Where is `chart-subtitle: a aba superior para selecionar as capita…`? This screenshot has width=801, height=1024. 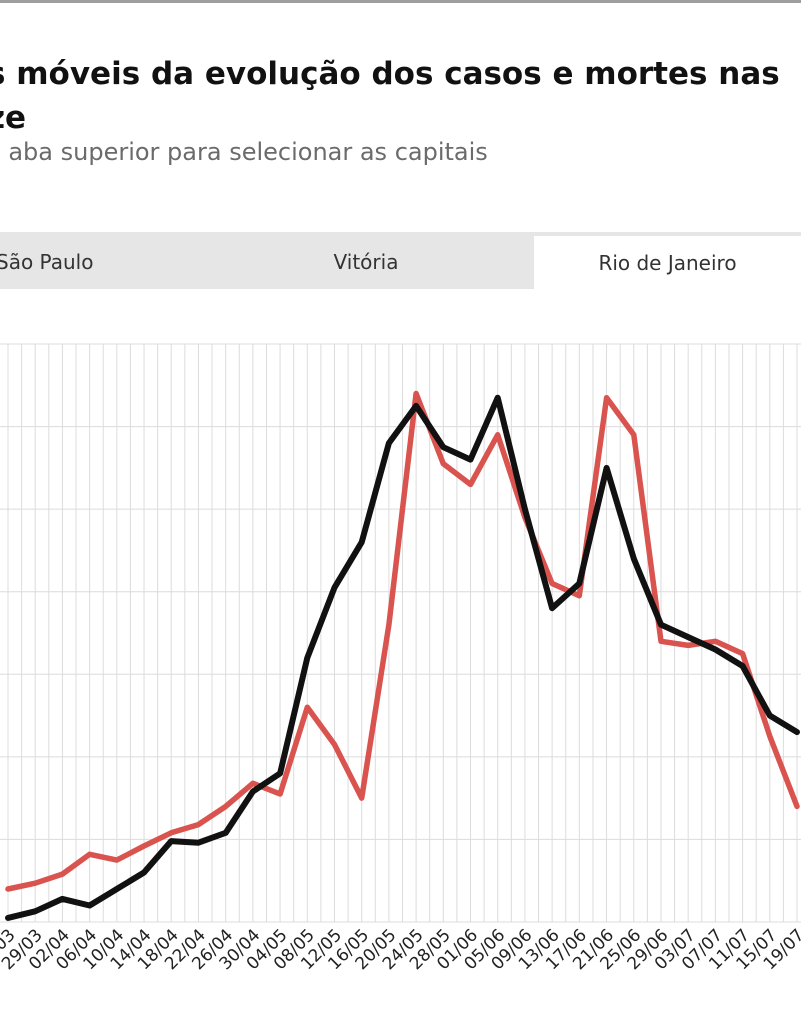
chart-subtitle: a aba superior para selecionar as capita… is located at coordinates (244, 152).